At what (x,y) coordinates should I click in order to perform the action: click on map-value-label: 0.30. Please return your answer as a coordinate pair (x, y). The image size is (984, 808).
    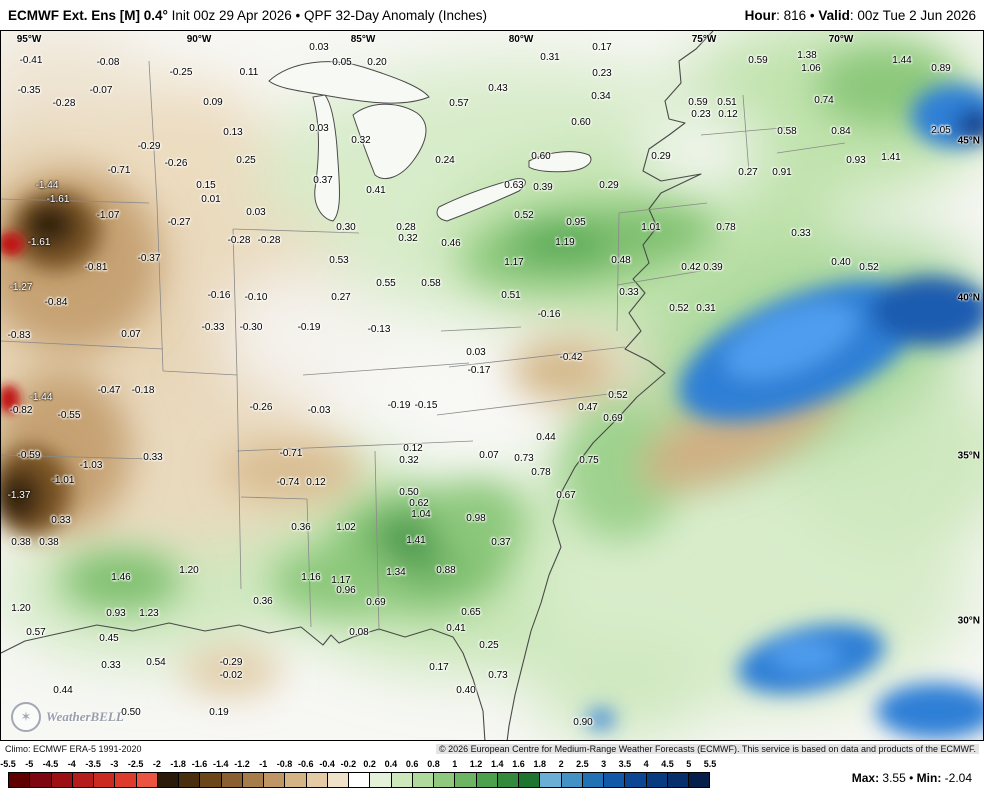
    Looking at the image, I should click on (346, 227).